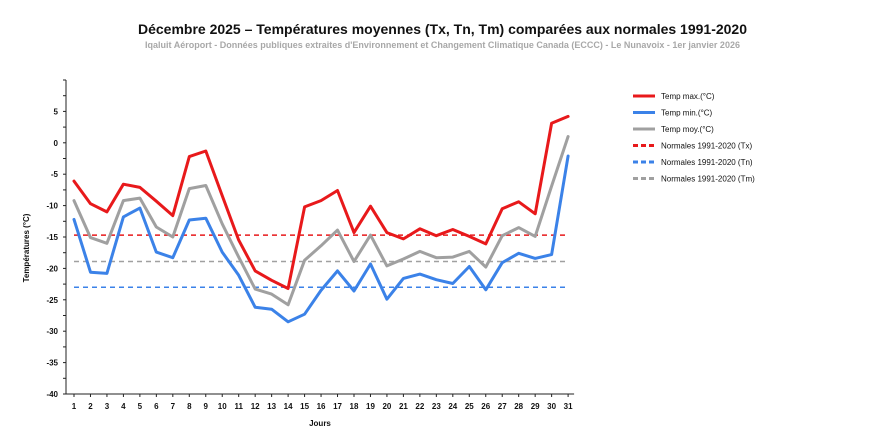  What do you see at coordinates (255, 406) in the screenshot?
I see `x-tick-label: 12` at bounding box center [255, 406].